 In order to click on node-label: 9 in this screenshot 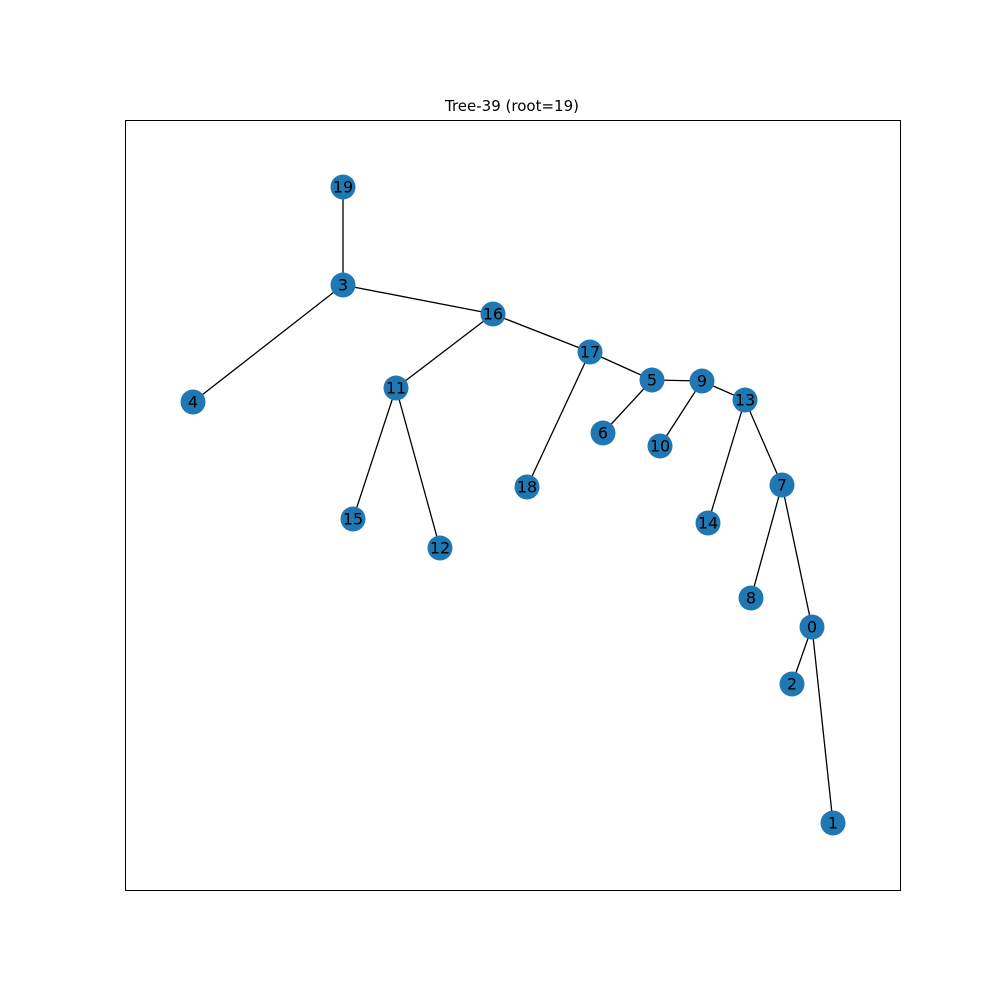, I will do `click(702, 381)`.